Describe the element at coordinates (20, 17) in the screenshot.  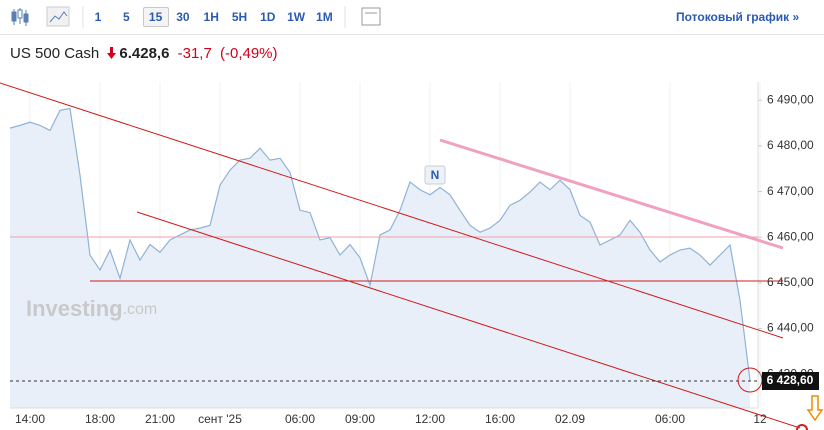
I see `candles-icon` at that location.